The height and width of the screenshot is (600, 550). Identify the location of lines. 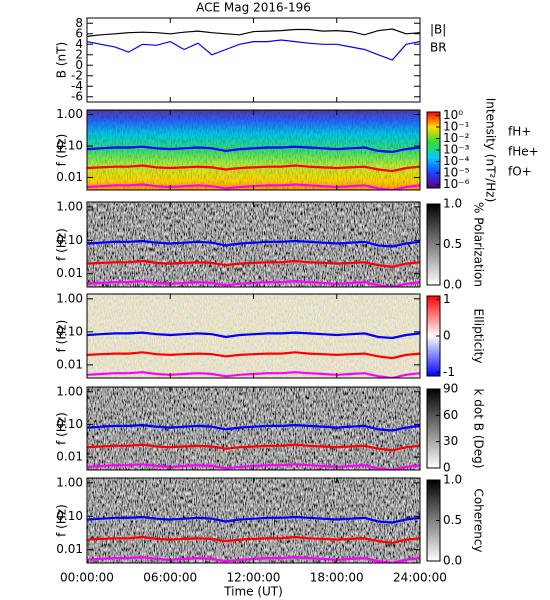
(253, 44).